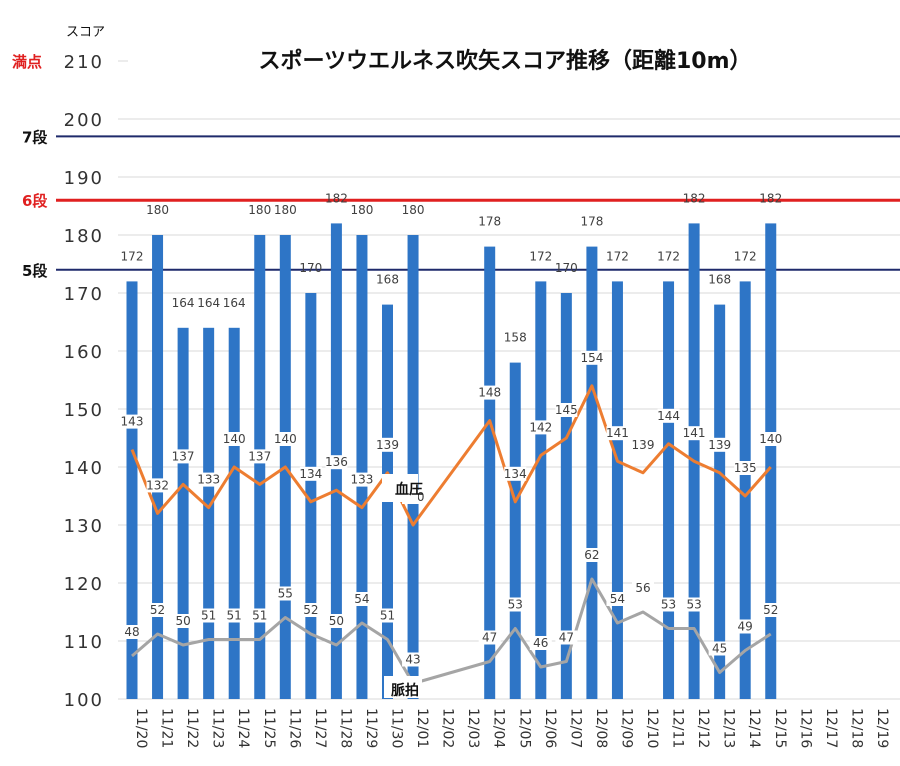 The image size is (900, 766). I want to click on blood-pressure-label: 144, so click(668, 416).